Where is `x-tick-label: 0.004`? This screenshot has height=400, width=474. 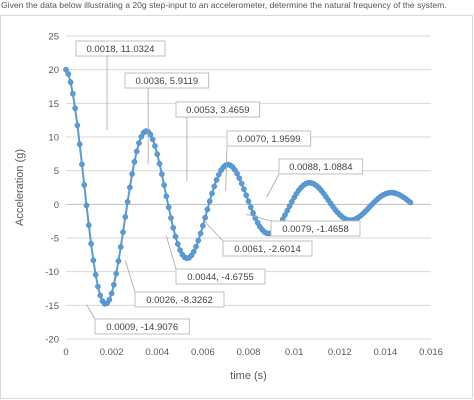
x-tick-label: 0.004 is located at coordinates (157, 352).